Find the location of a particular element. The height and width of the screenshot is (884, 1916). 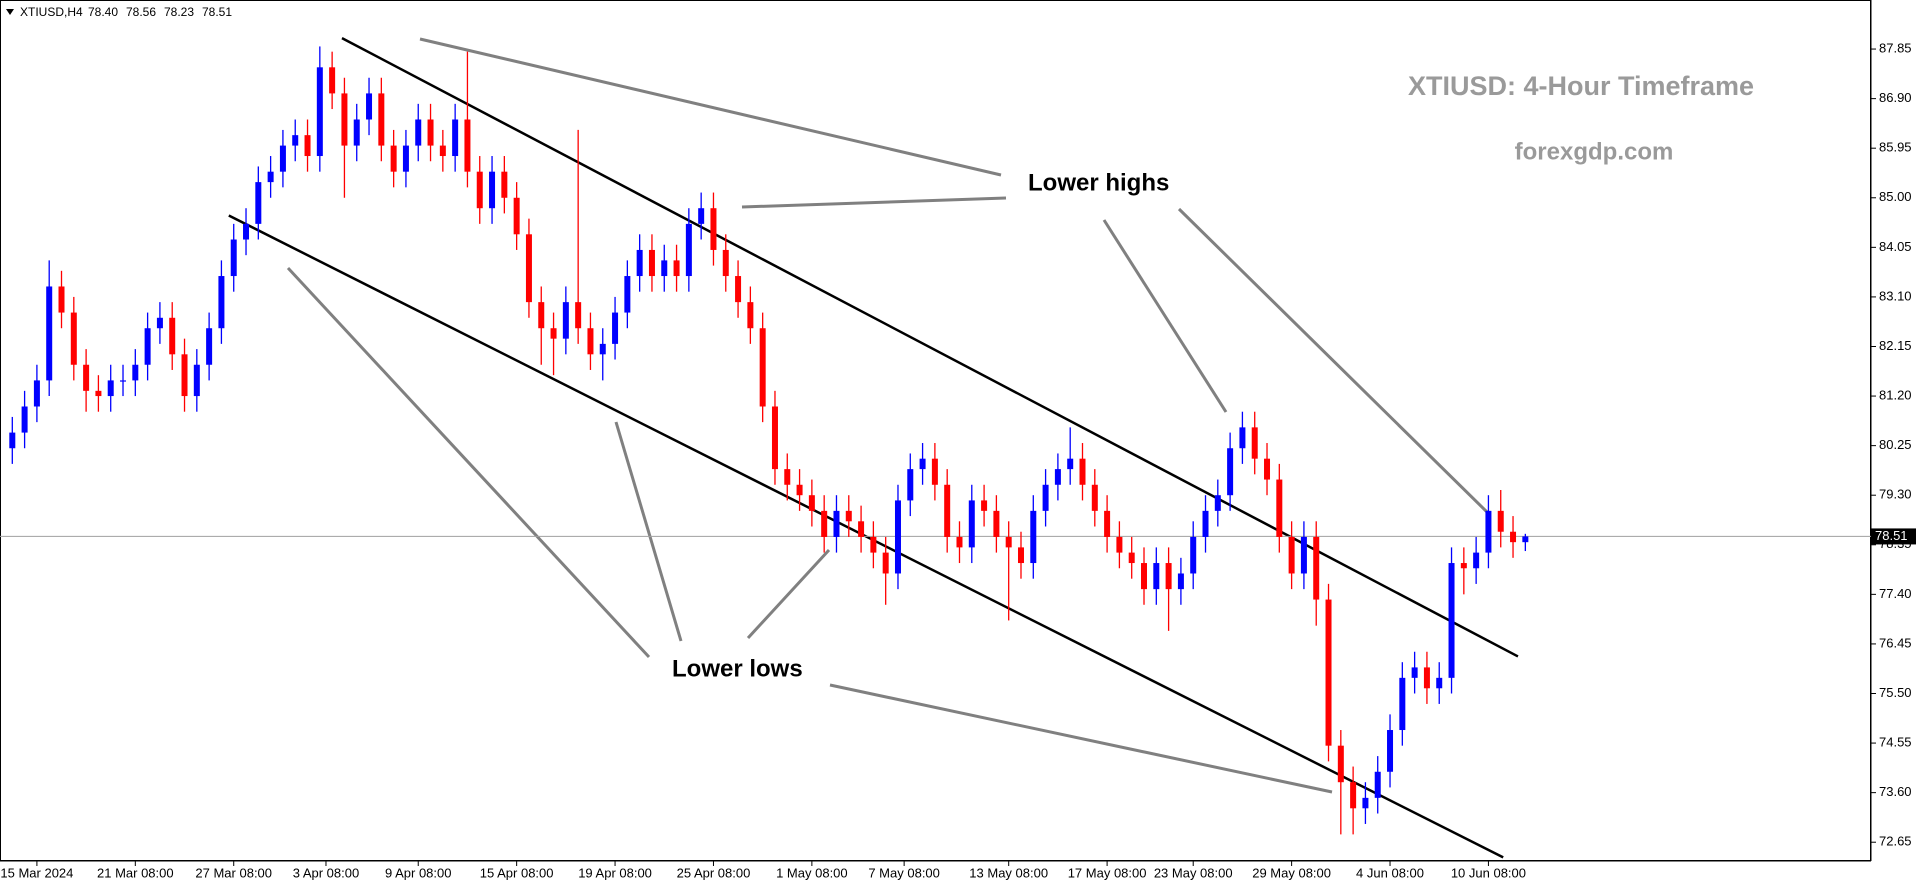

y-tick-label: 77.40 is located at coordinates (1895, 593).